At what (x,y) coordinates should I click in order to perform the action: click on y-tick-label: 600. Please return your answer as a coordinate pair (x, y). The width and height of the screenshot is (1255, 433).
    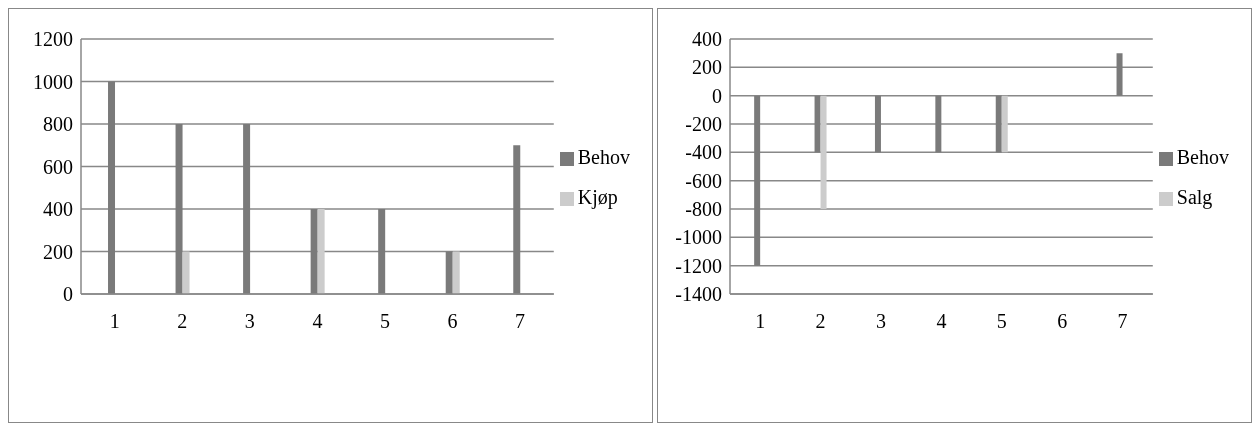
    Looking at the image, I should click on (58, 166).